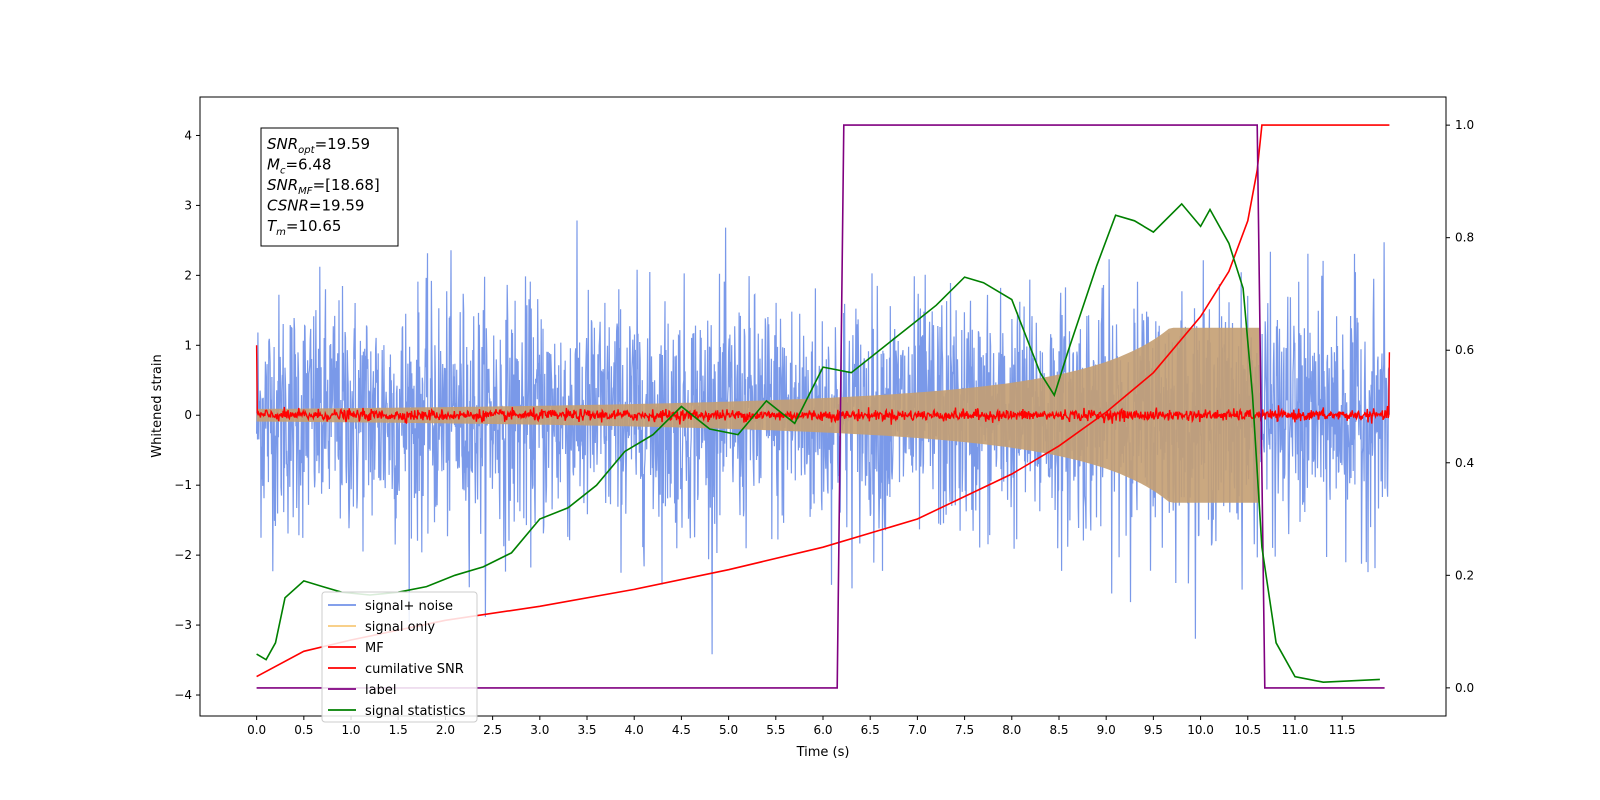 Image resolution: width=1600 pixels, height=800 pixels. Describe the element at coordinates (917, 730) in the screenshot. I see `x-tick-label: 7.0` at that location.